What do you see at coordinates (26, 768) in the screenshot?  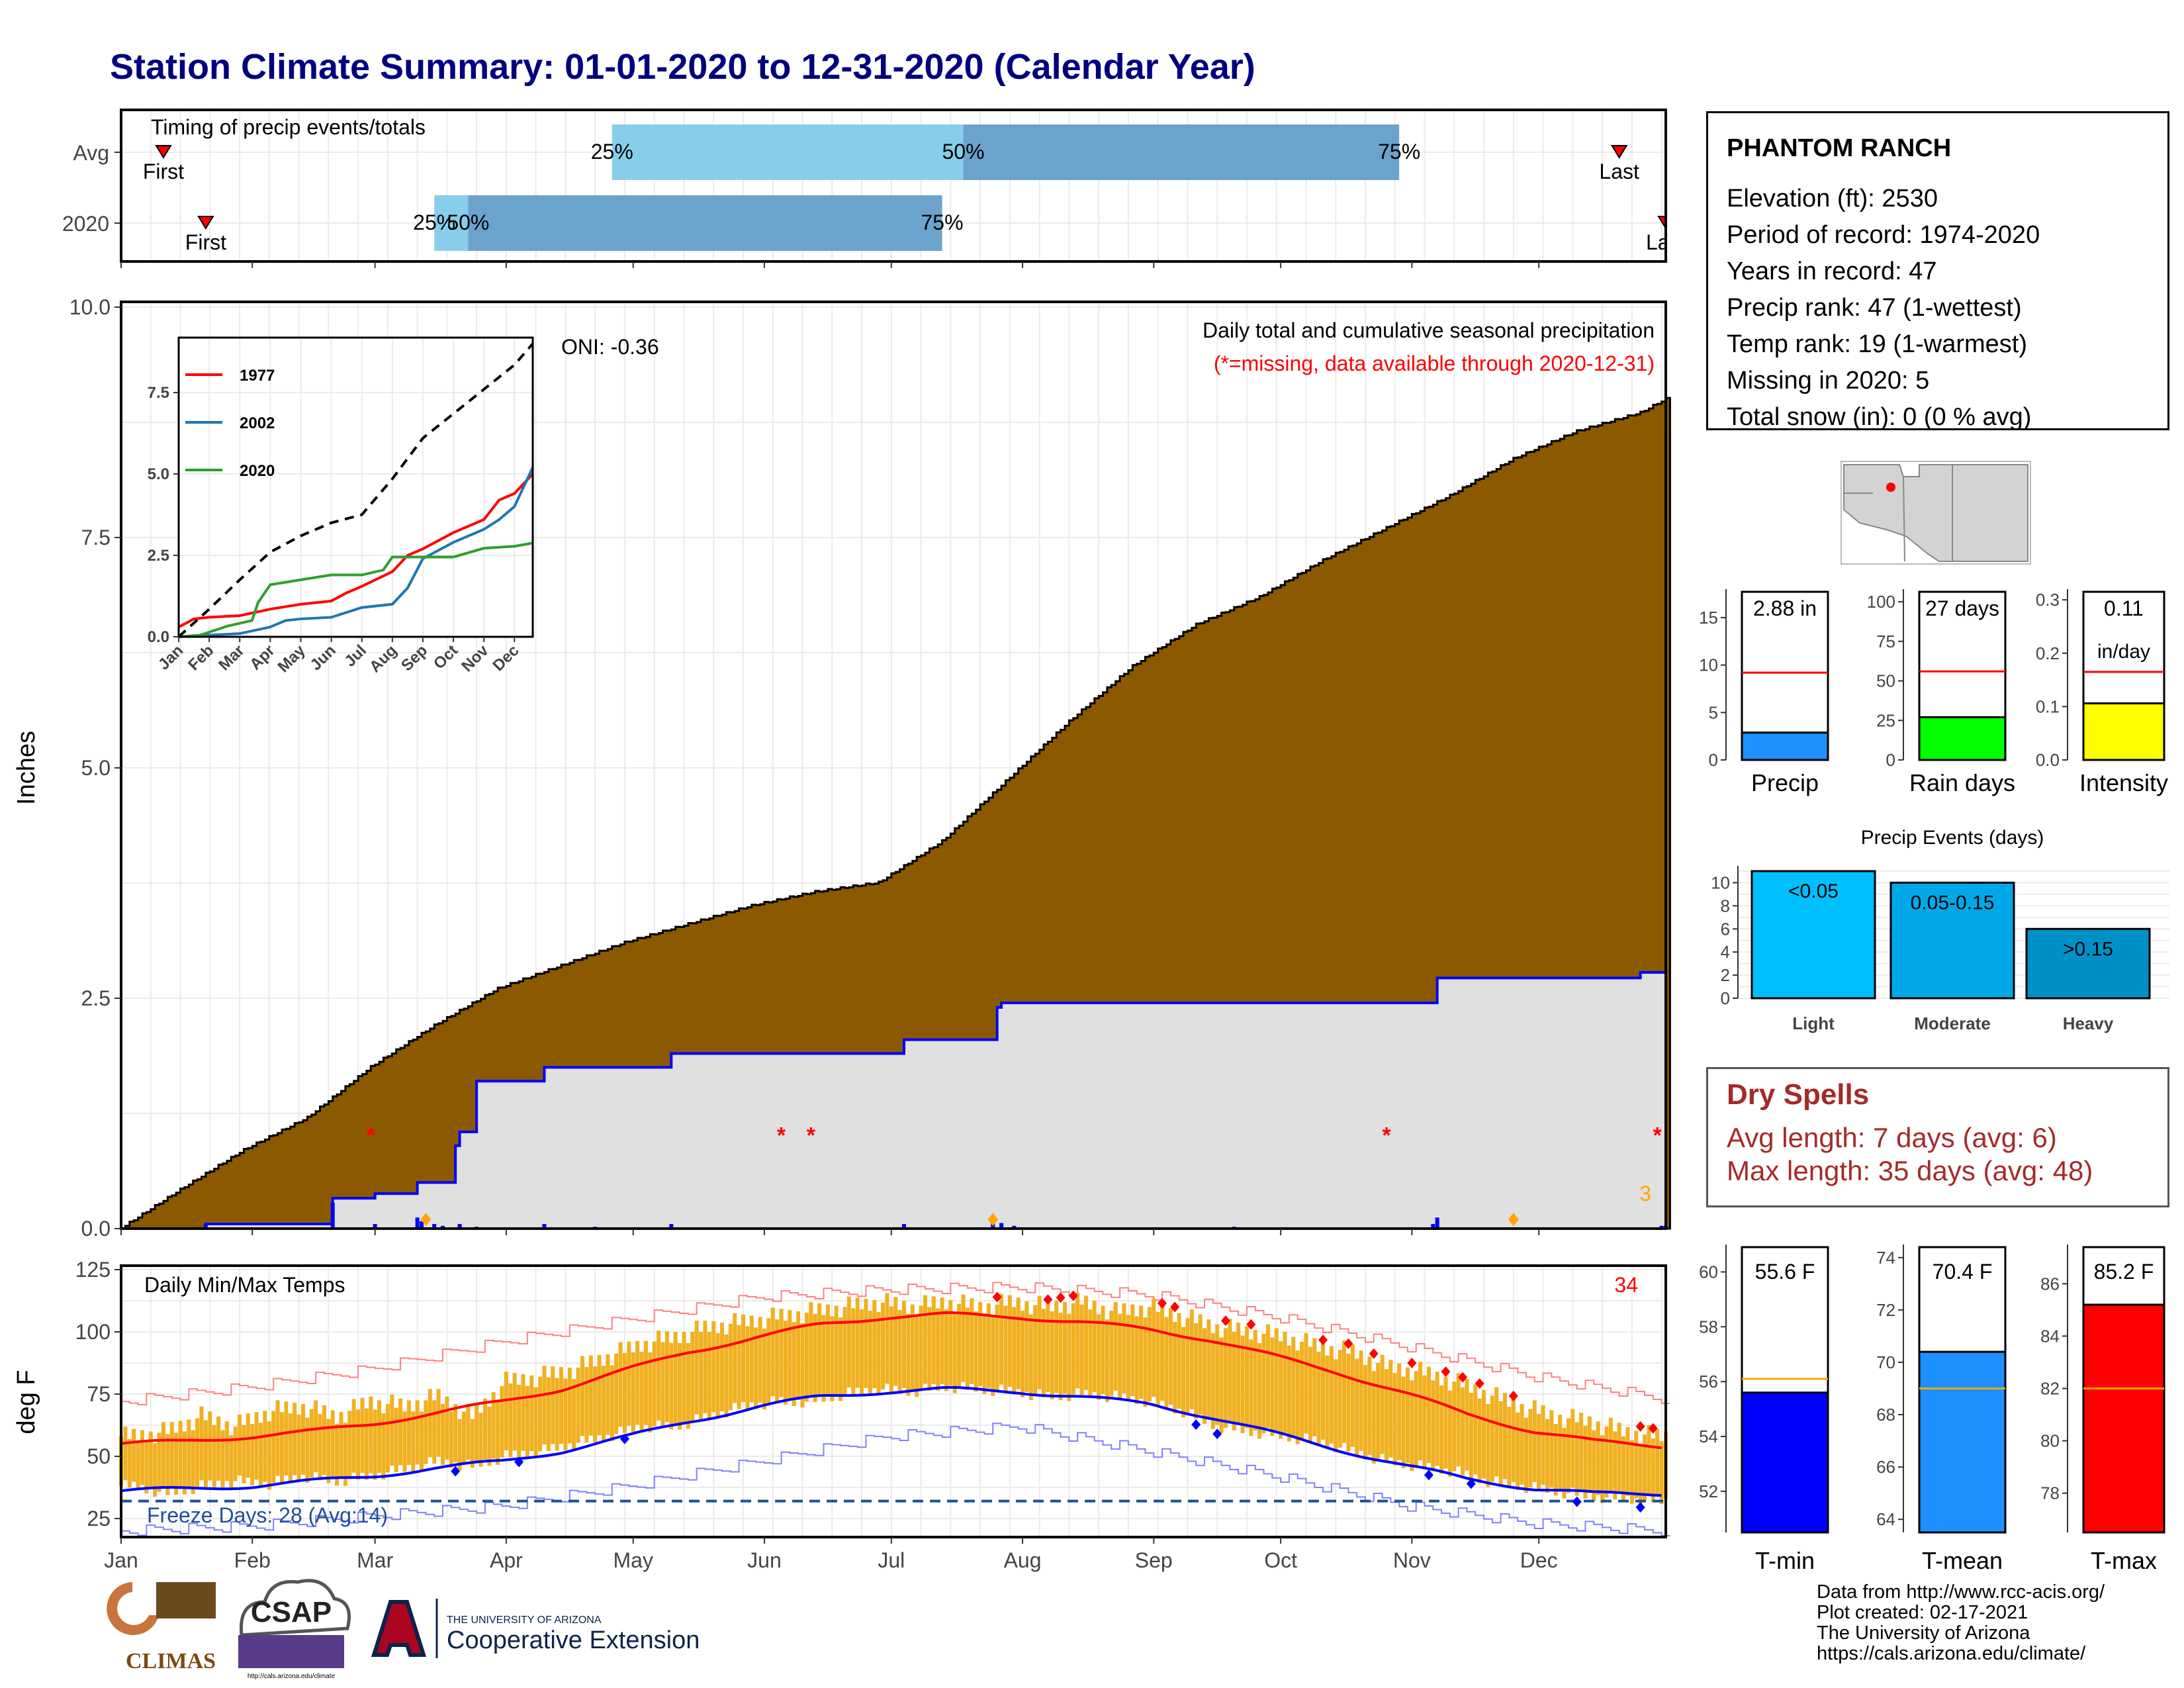 I see `precip-ylabel: Inches` at bounding box center [26, 768].